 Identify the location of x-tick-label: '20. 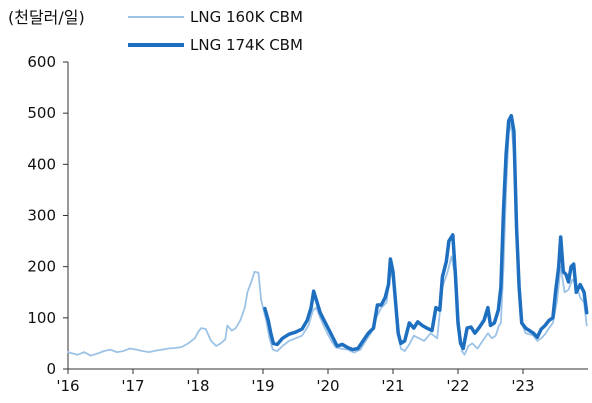
(327, 386).